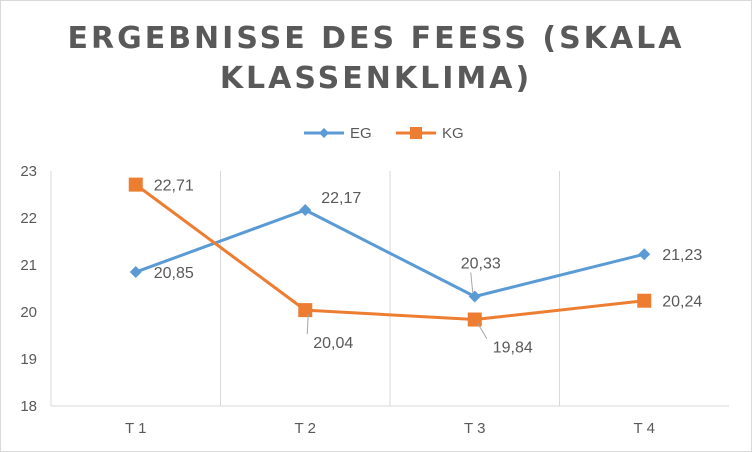  I want to click on legend: EG KG, so click(384, 133).